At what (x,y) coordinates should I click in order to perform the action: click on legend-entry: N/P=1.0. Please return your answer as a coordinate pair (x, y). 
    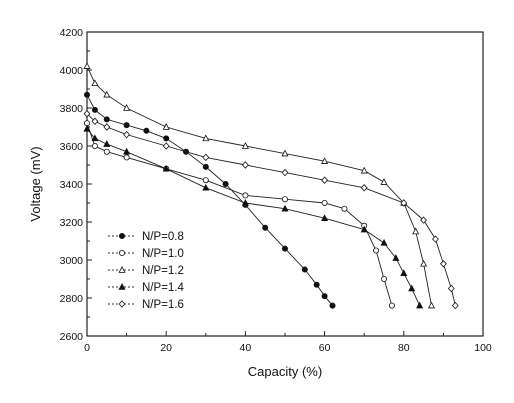
    Looking at the image, I should click on (146, 254).